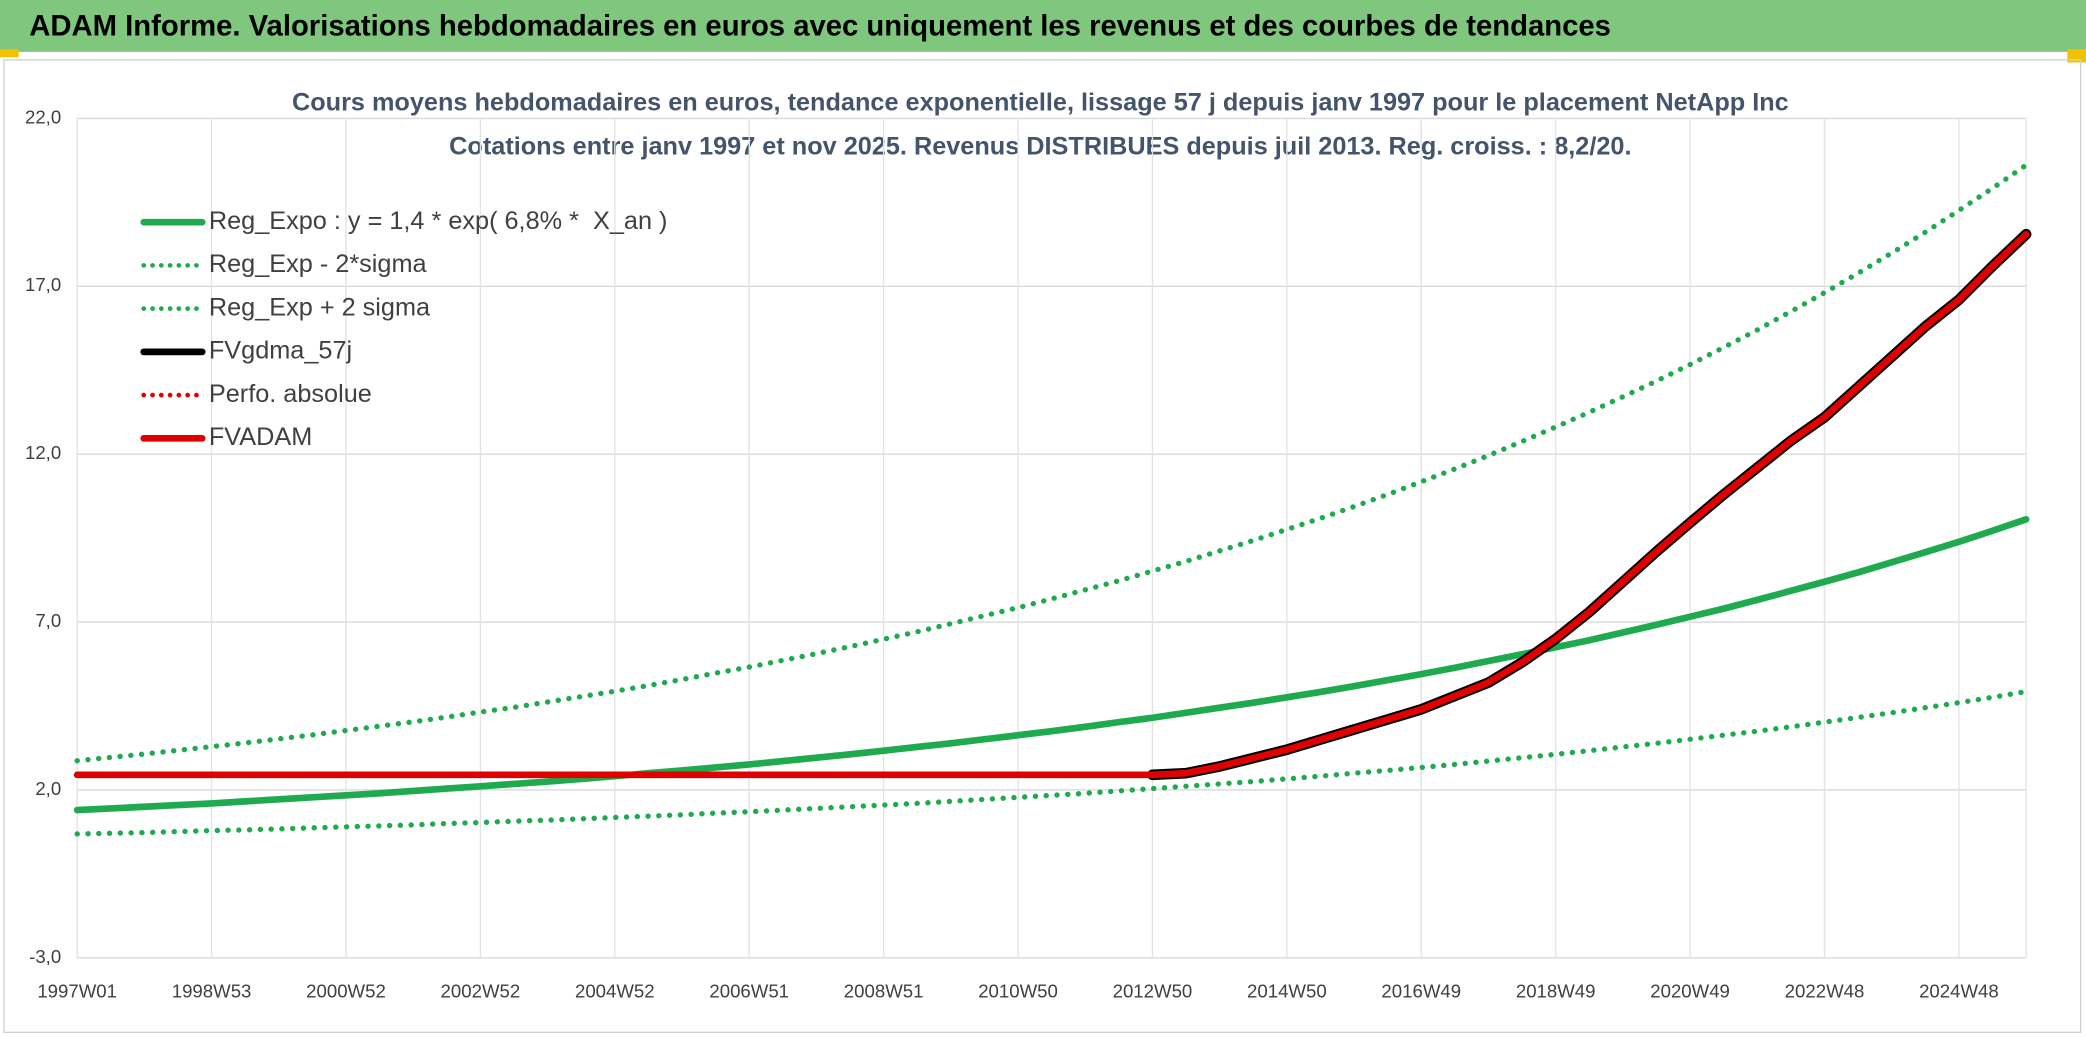  What do you see at coordinates (1153, 990) in the screenshot?
I see `x-tick-label: 2012W50` at bounding box center [1153, 990].